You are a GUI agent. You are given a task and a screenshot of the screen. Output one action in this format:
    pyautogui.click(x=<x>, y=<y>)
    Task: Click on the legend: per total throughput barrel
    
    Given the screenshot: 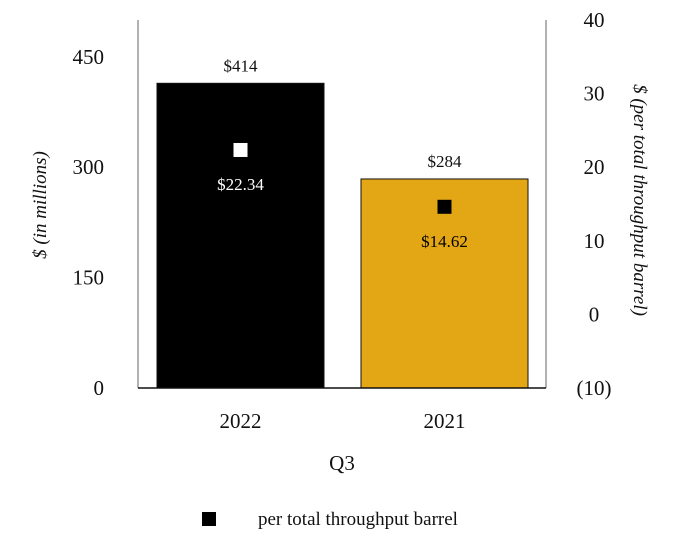 What is the action you would take?
    pyautogui.click(x=330, y=519)
    